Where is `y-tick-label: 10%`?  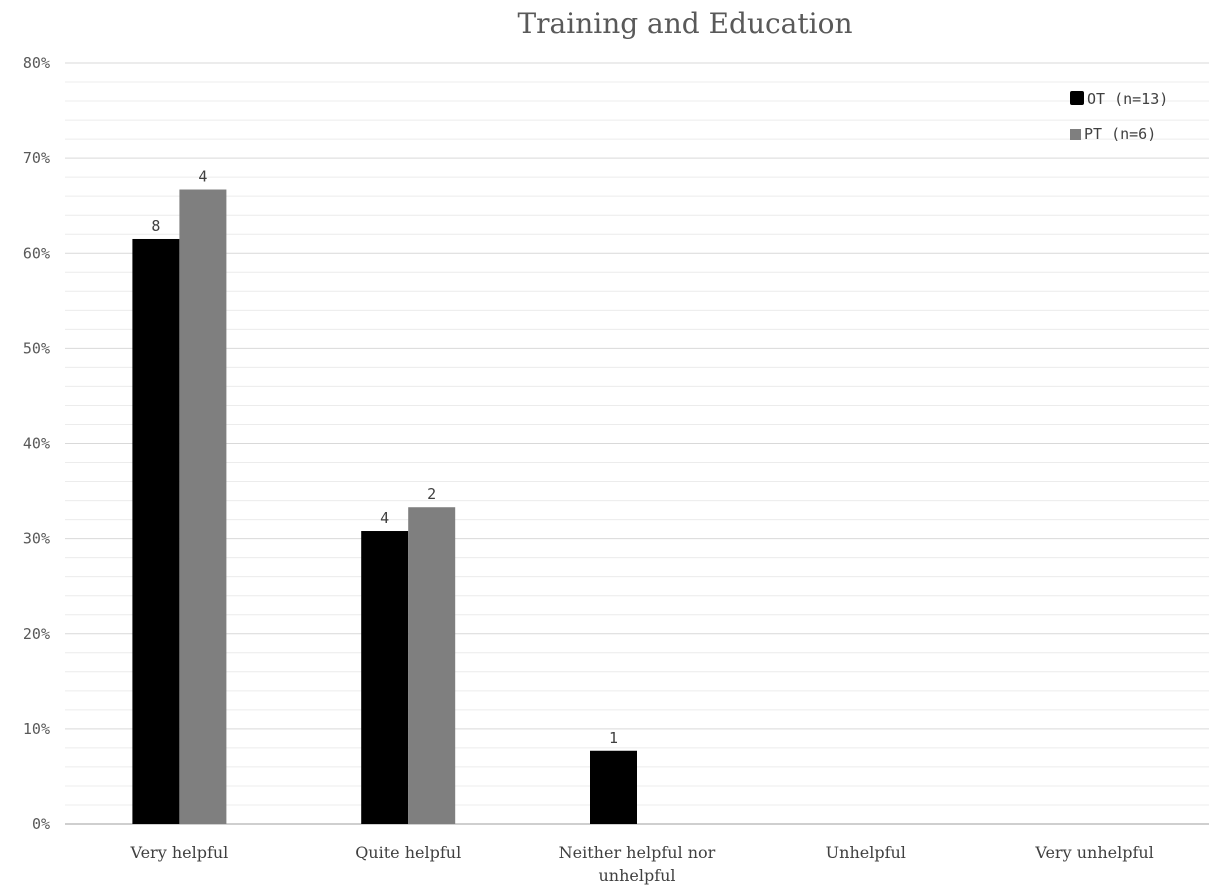 y-tick-label: 10% is located at coordinates (36, 729).